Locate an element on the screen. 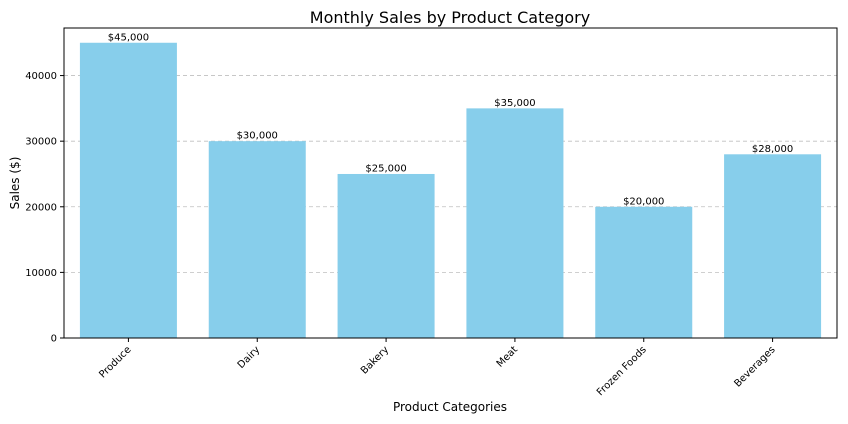  bar-value-label: $45,000 is located at coordinates (128, 37).